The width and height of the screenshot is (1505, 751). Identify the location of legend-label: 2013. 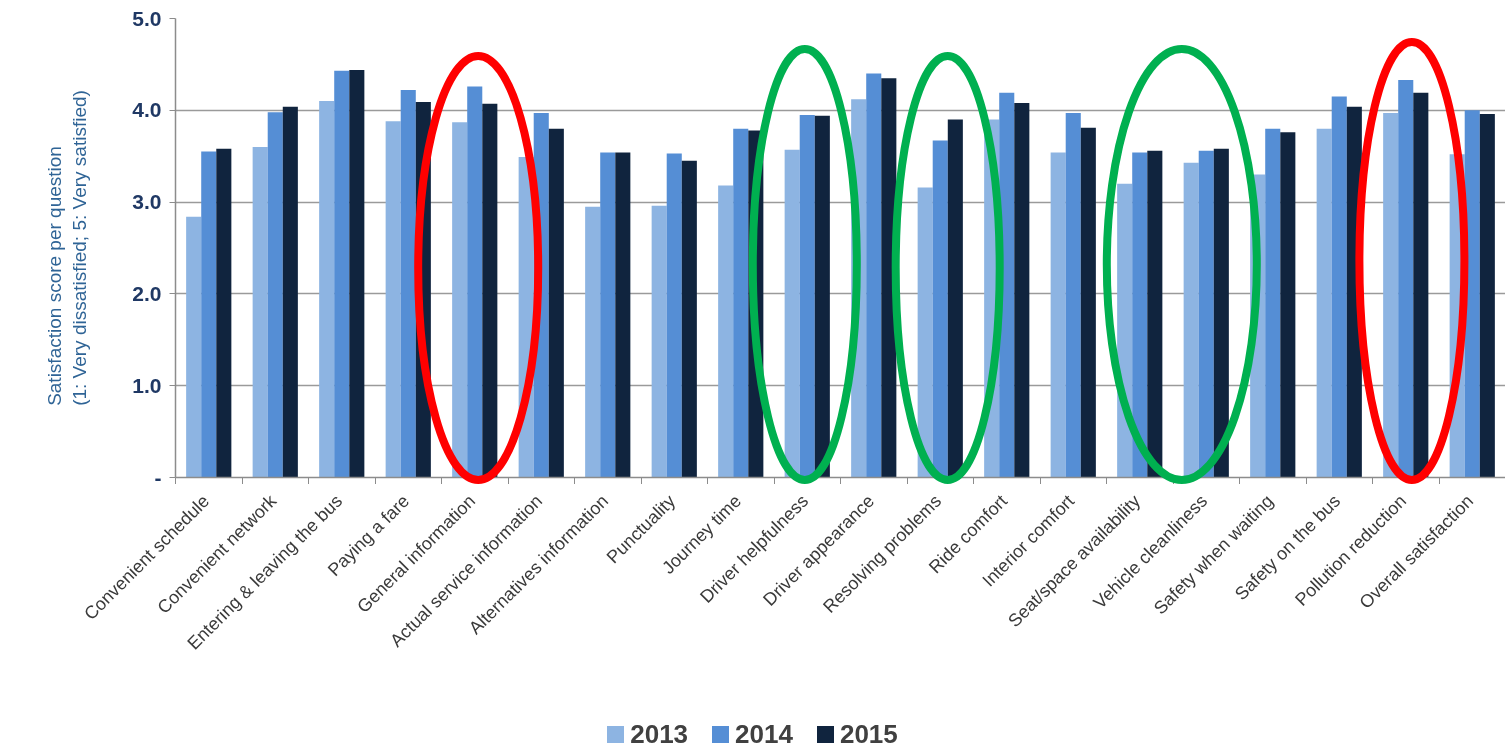
(659, 734).